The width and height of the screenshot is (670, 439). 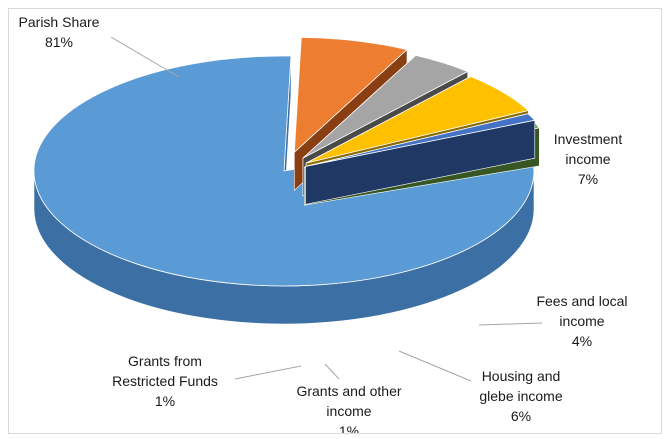 I want to click on data-label-pct-2: 4%, so click(x=582, y=341).